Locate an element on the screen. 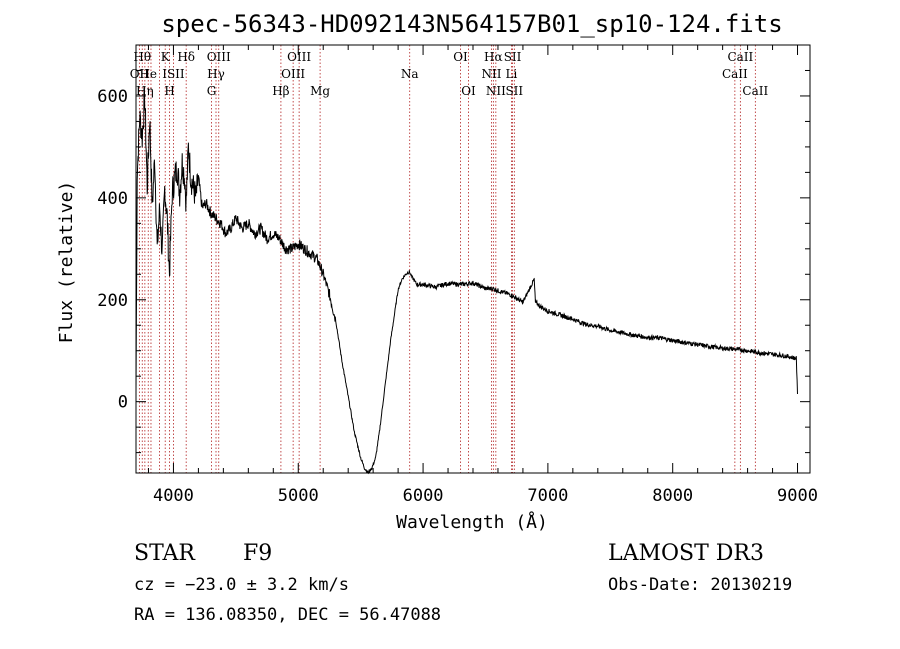 This screenshot has height=649, width=900. spectral-line-label: Mg is located at coordinates (320, 91).